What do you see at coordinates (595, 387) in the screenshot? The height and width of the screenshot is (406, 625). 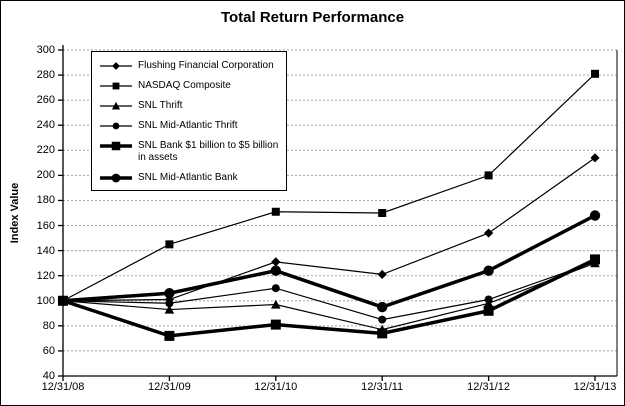 I see `x-tick-label: 12/31/13` at bounding box center [595, 387].